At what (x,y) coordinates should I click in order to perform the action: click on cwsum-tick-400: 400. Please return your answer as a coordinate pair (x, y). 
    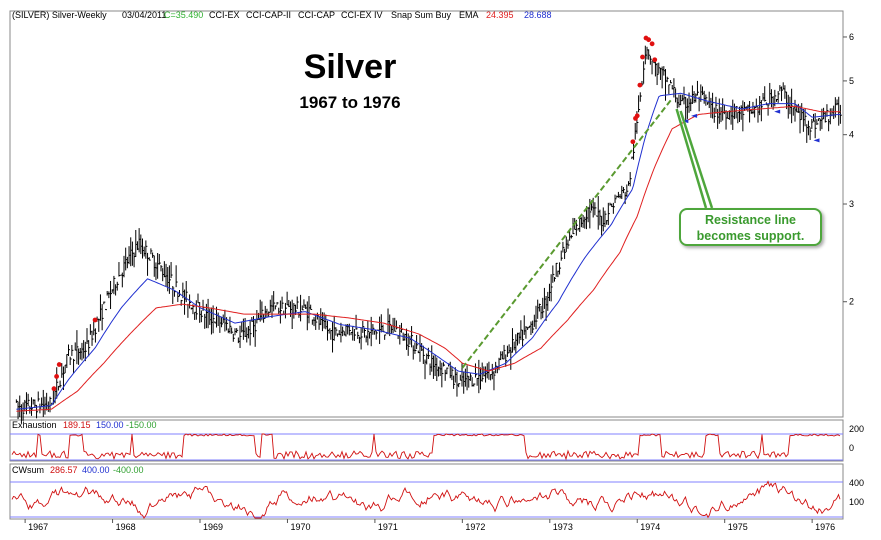
    Looking at the image, I should click on (856, 483).